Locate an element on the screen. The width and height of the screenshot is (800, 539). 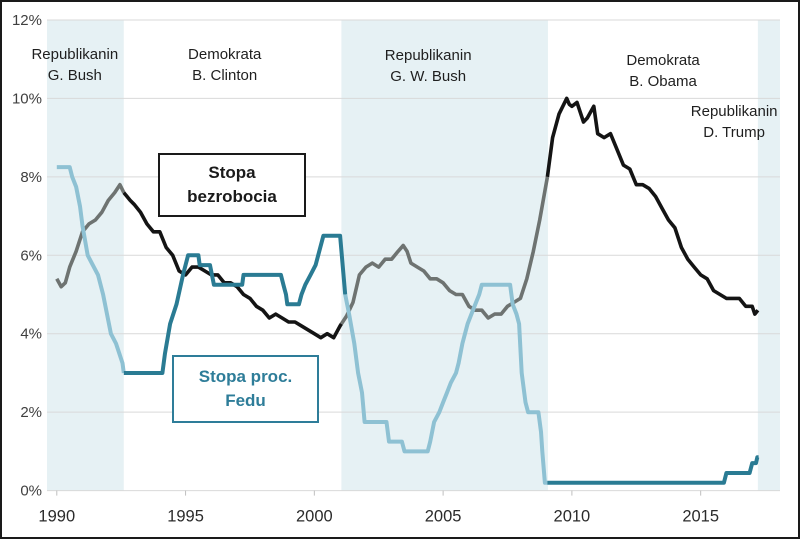
unemployment-legend-line1: Stopa is located at coordinates (232, 172).